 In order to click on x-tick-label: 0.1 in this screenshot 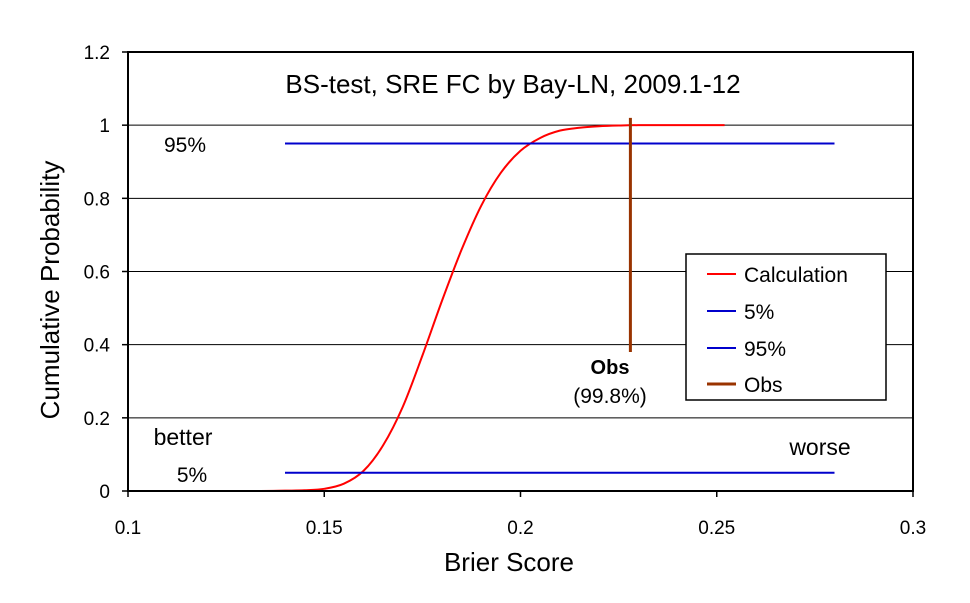, I will do `click(128, 528)`.